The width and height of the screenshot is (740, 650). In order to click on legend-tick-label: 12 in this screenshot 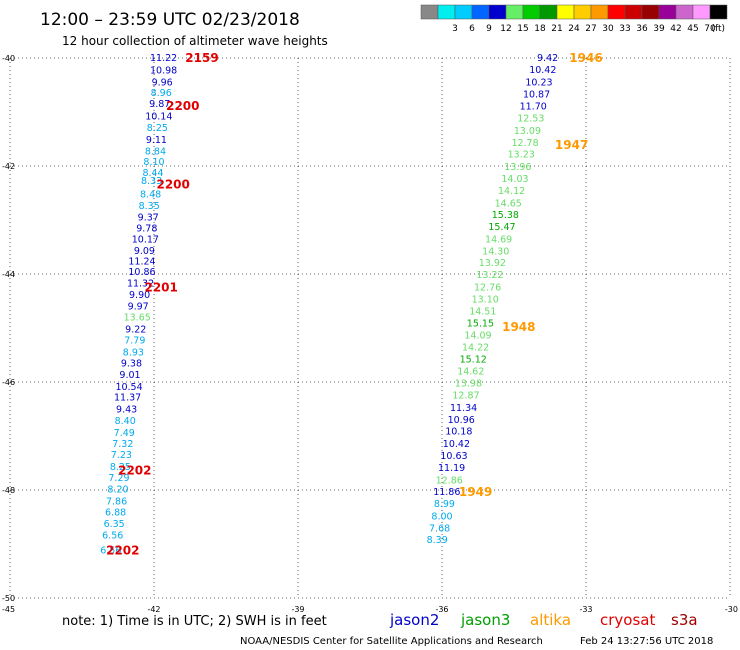, I will do `click(505, 29)`.